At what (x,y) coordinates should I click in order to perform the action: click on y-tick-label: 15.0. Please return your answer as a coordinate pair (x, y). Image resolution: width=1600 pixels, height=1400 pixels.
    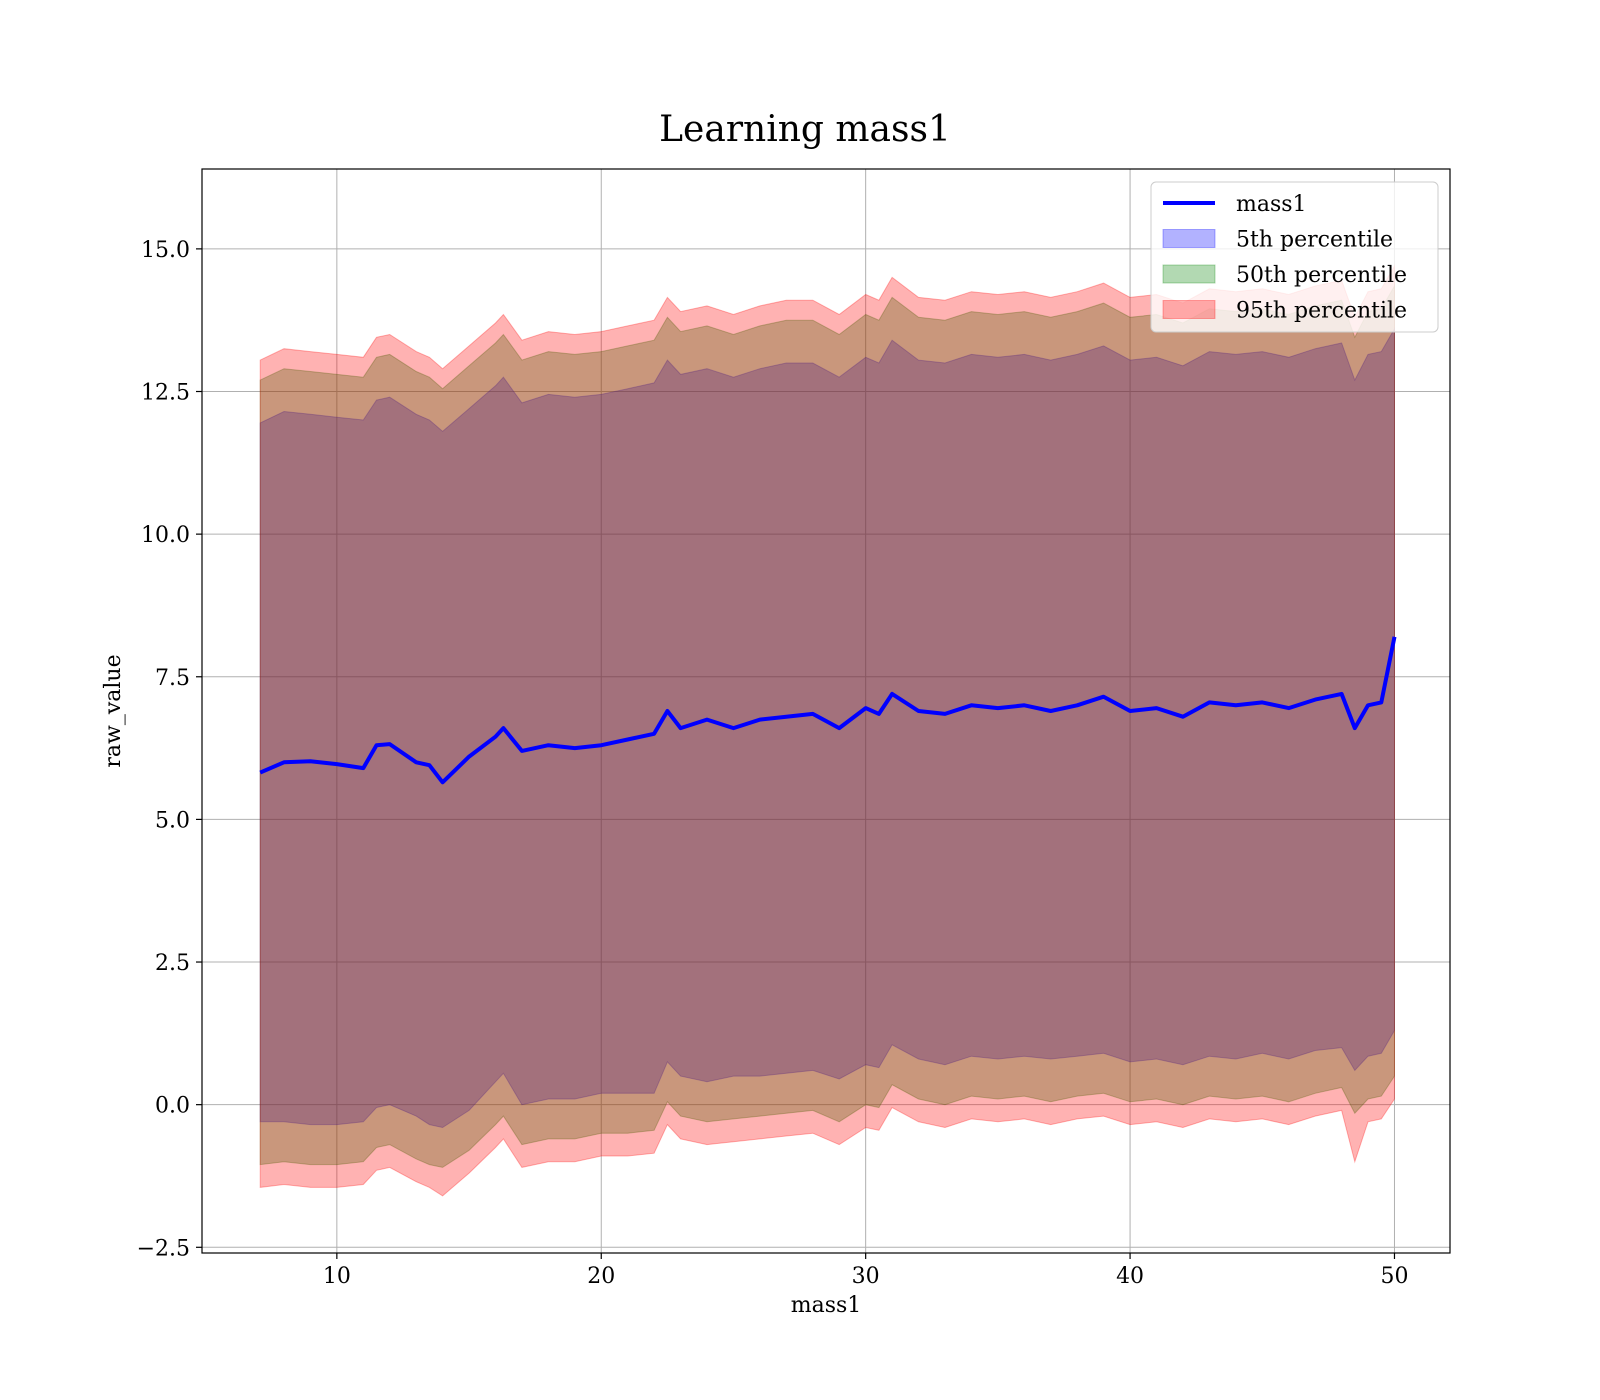
    Looking at the image, I should click on (165, 250).